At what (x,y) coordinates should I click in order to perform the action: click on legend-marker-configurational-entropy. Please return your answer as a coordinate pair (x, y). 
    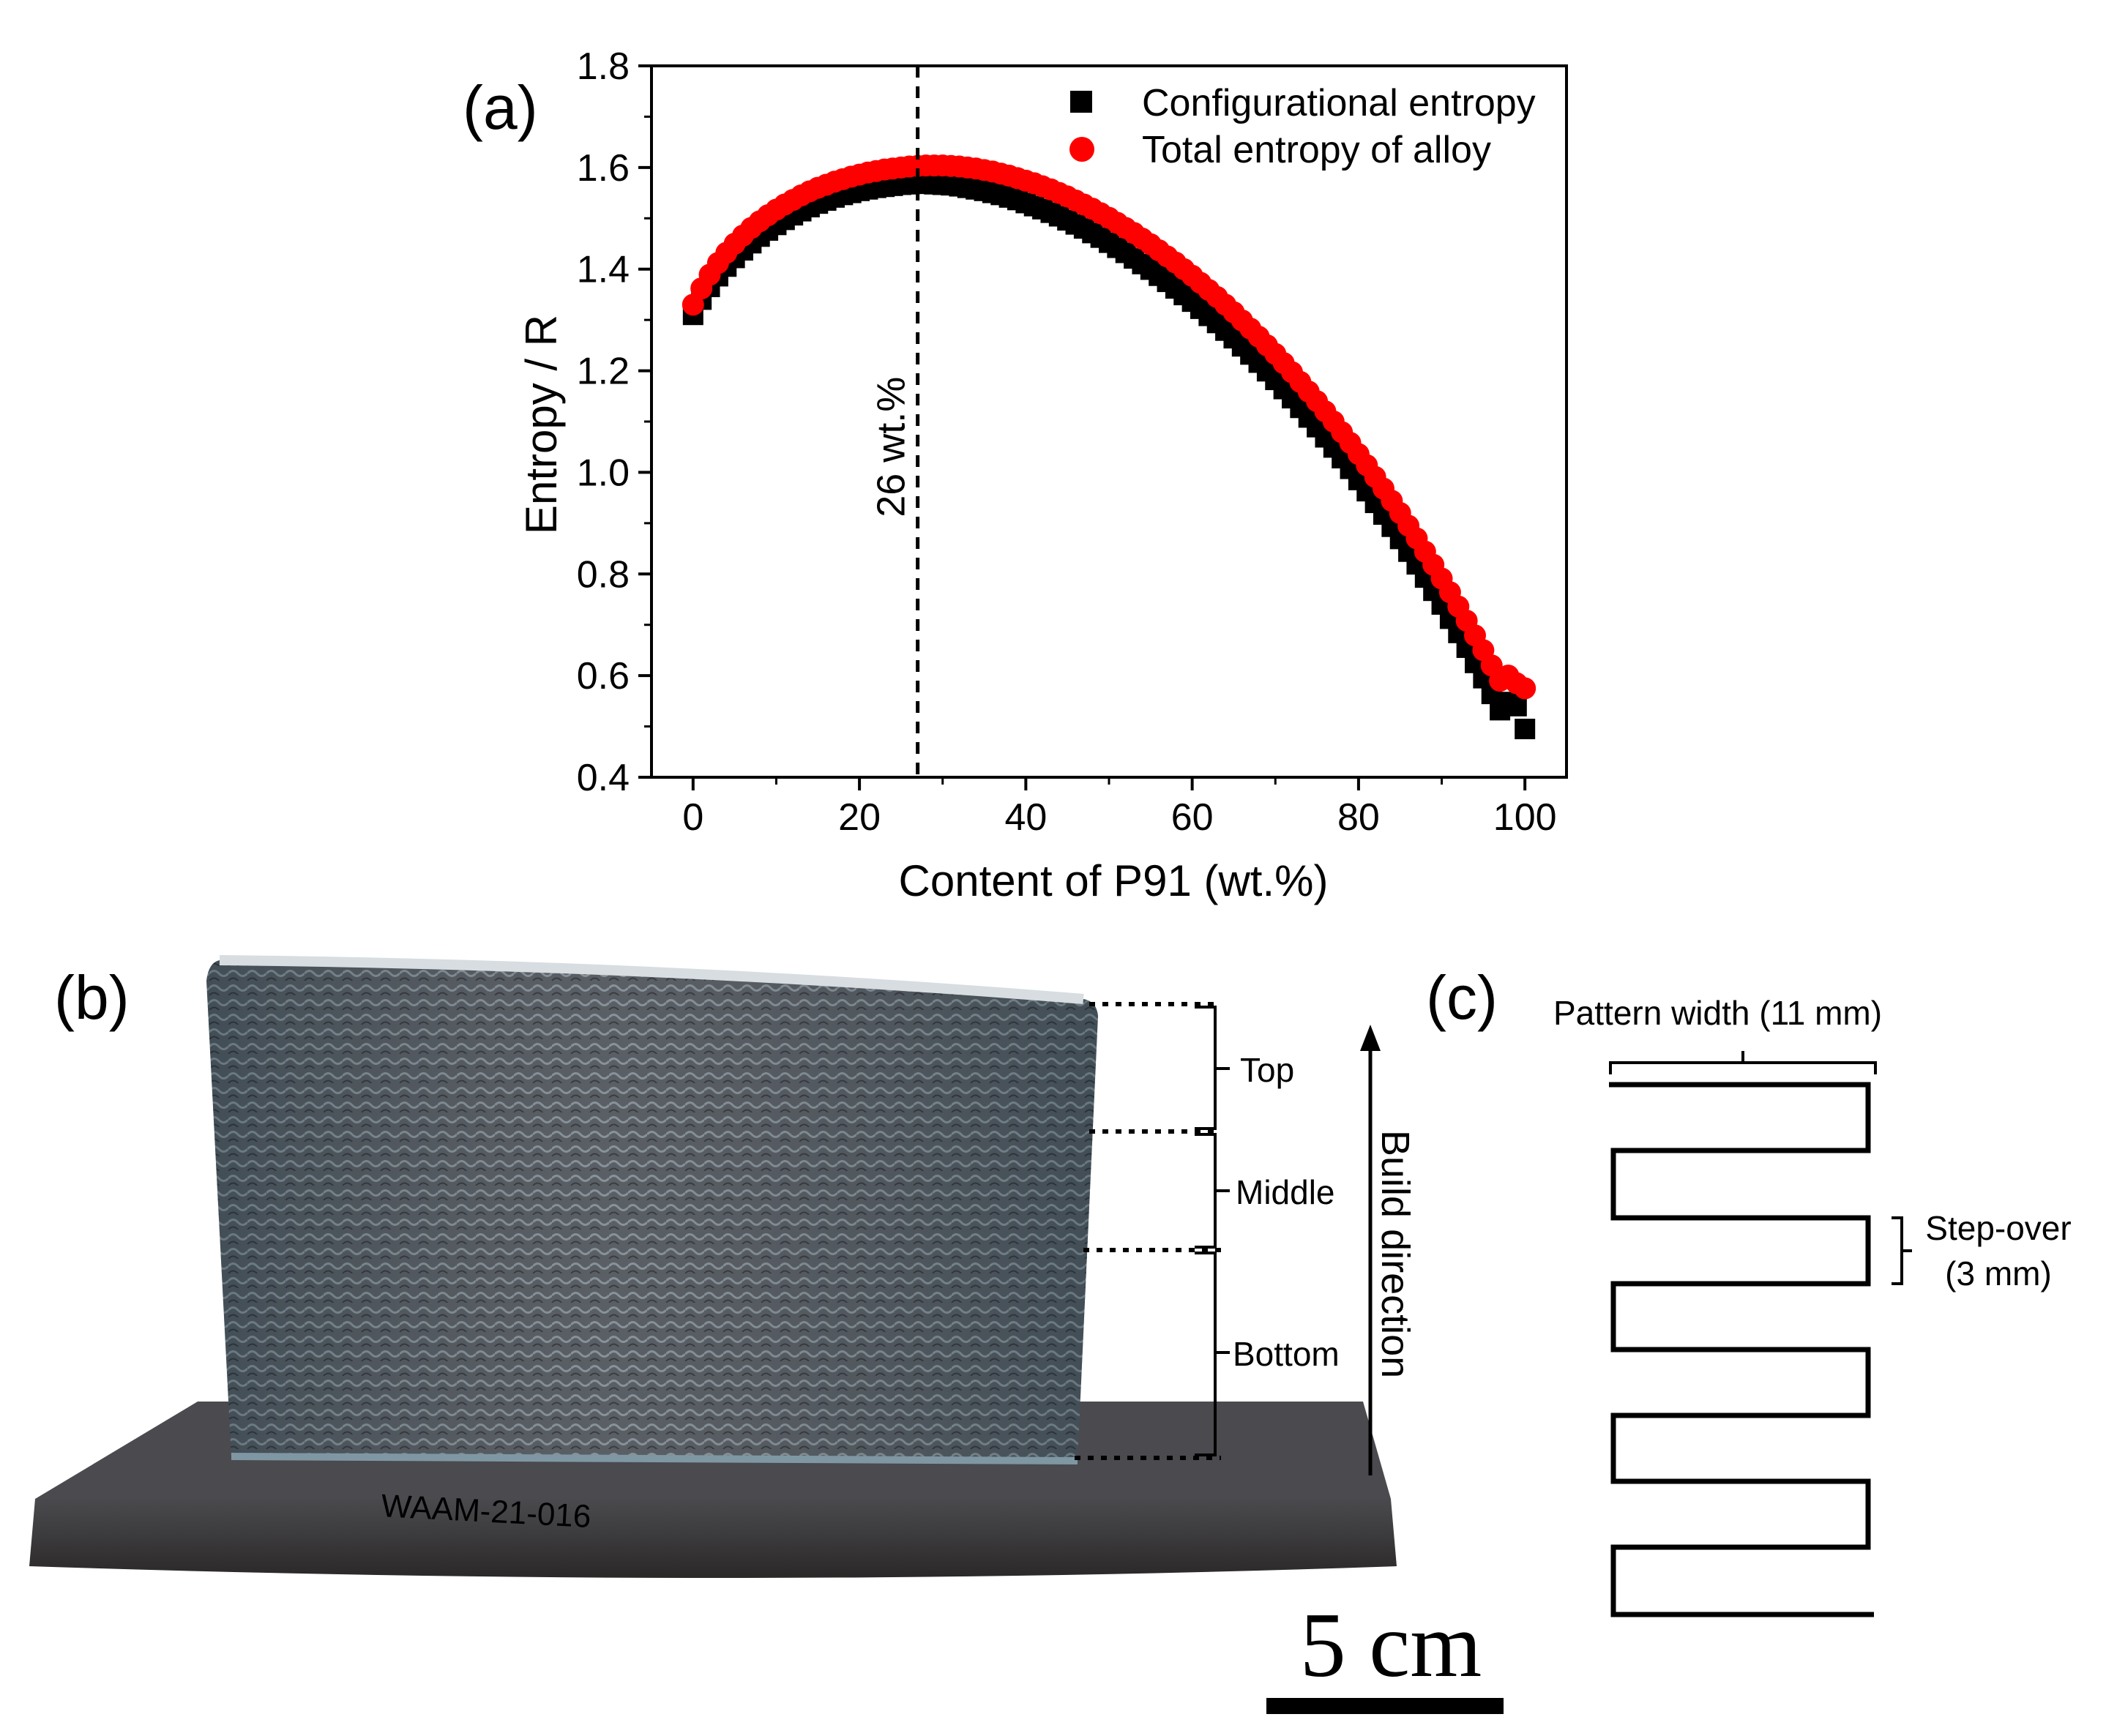
    Looking at the image, I should click on (1081, 102).